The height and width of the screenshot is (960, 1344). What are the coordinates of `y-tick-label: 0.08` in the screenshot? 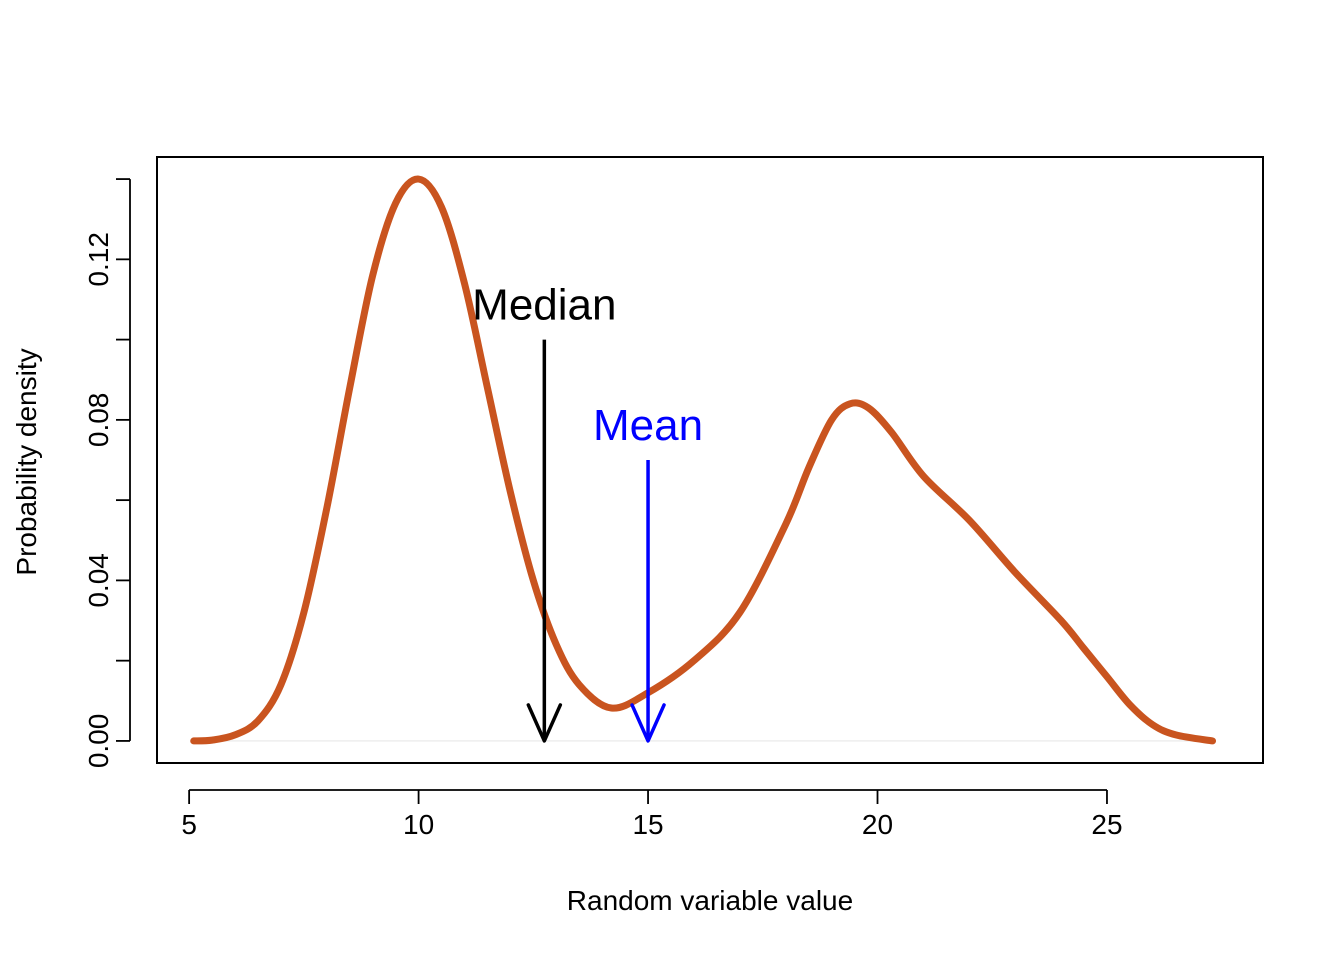 It's located at (98, 420).